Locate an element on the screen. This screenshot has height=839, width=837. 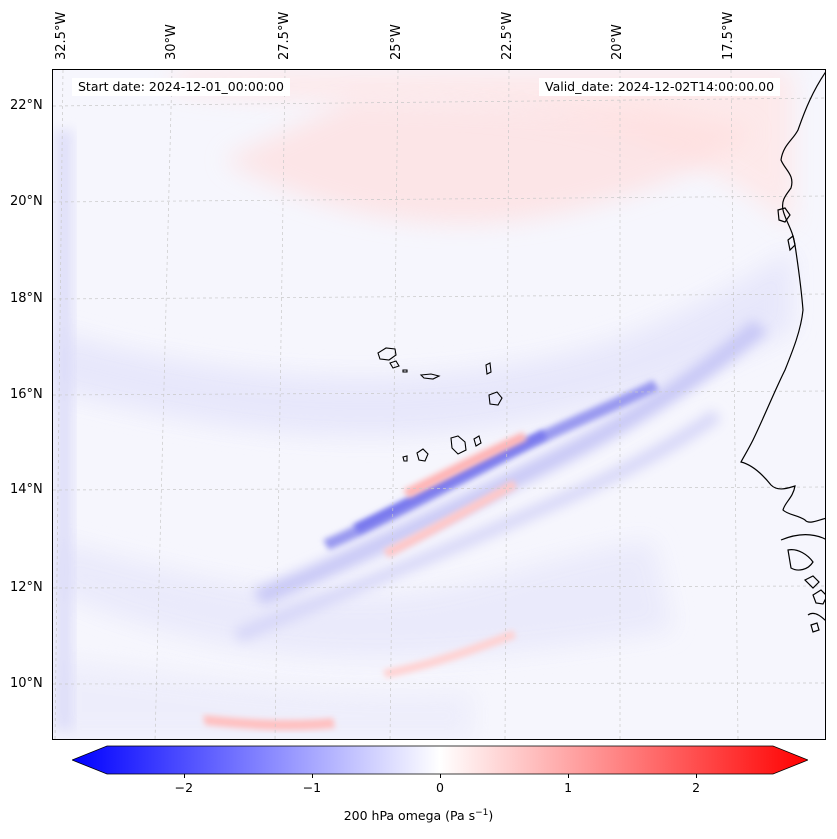
lon-label-17-5w: 17.5°W is located at coordinates (728, 35).